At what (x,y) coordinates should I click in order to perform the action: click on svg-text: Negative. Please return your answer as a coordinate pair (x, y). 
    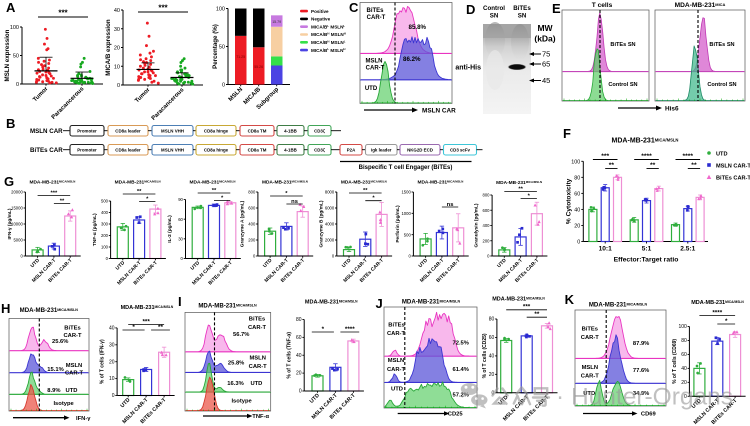
    Looking at the image, I should click on (321, 19).